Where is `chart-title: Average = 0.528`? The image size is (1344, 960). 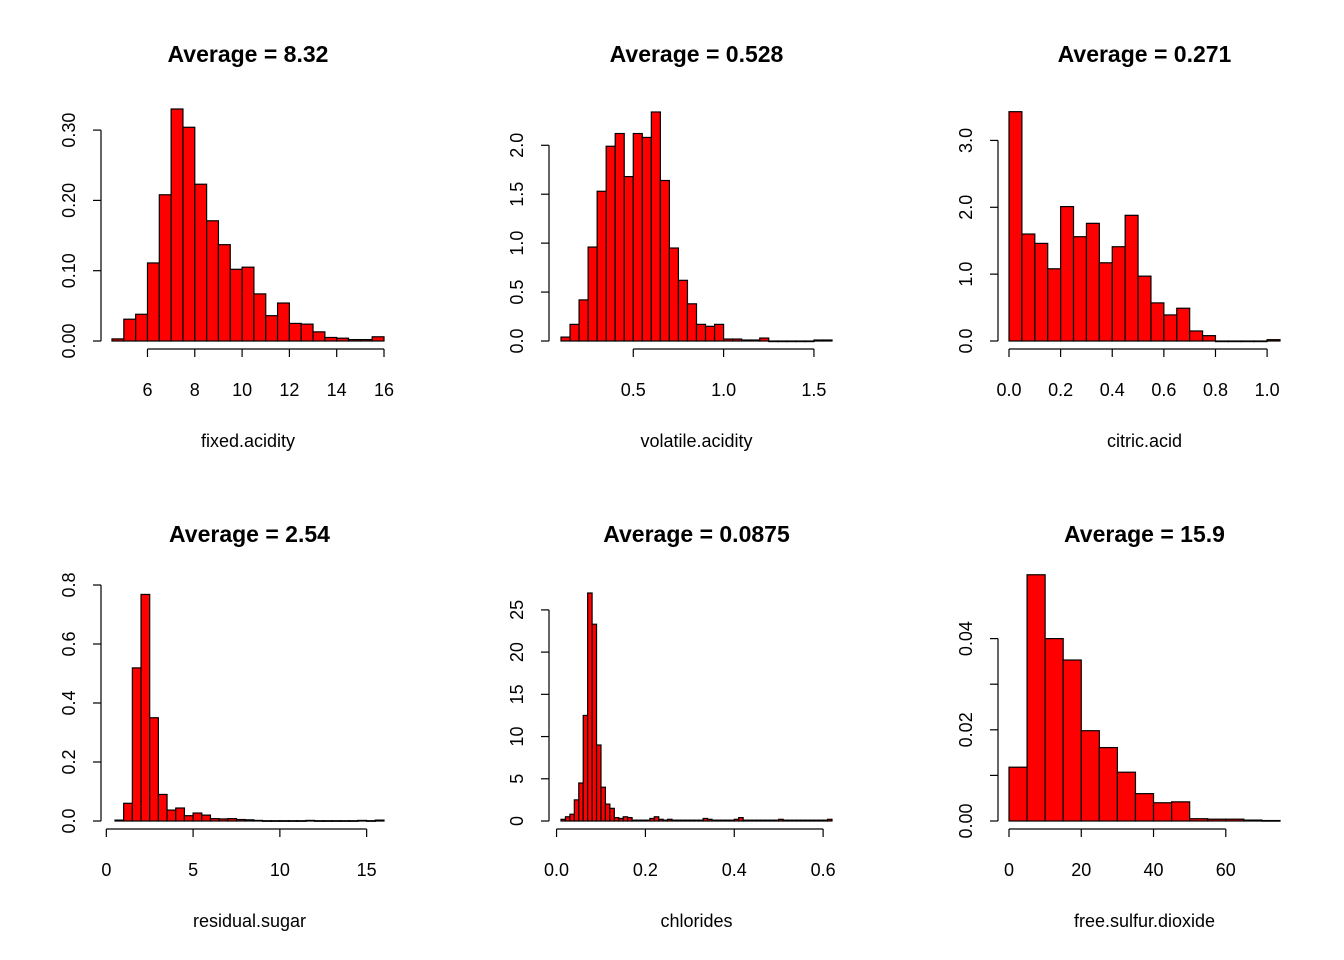 chart-title: Average = 0.528 is located at coordinates (697, 54).